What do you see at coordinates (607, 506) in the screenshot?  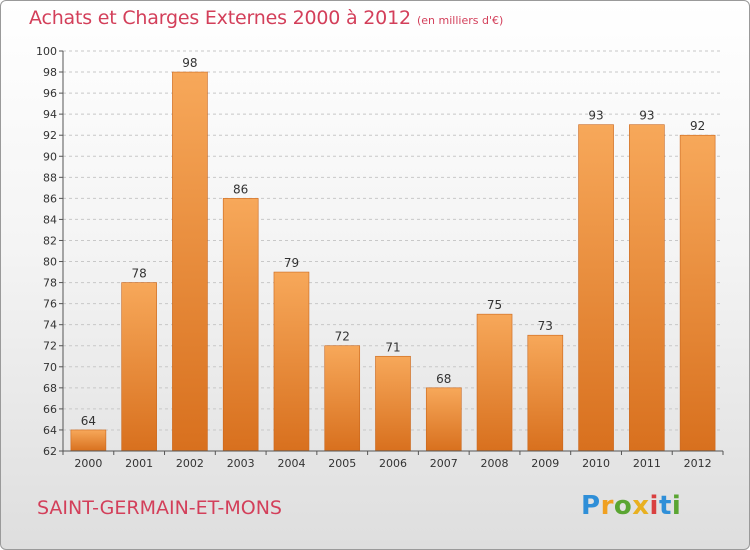 I see `logo-letter: r` at bounding box center [607, 506].